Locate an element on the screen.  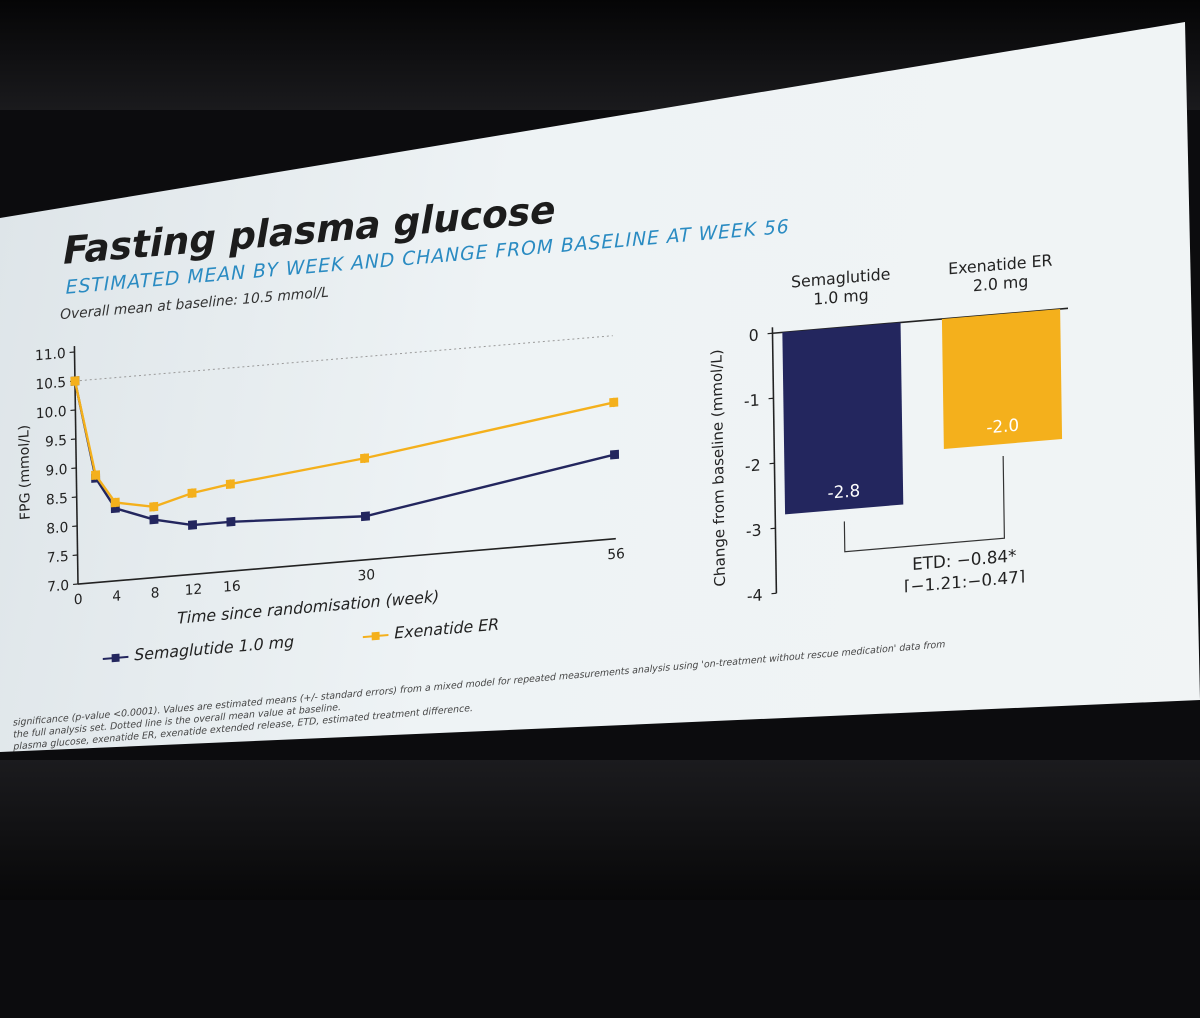
y-tick-label: 9.0 is located at coordinates (56, 471).